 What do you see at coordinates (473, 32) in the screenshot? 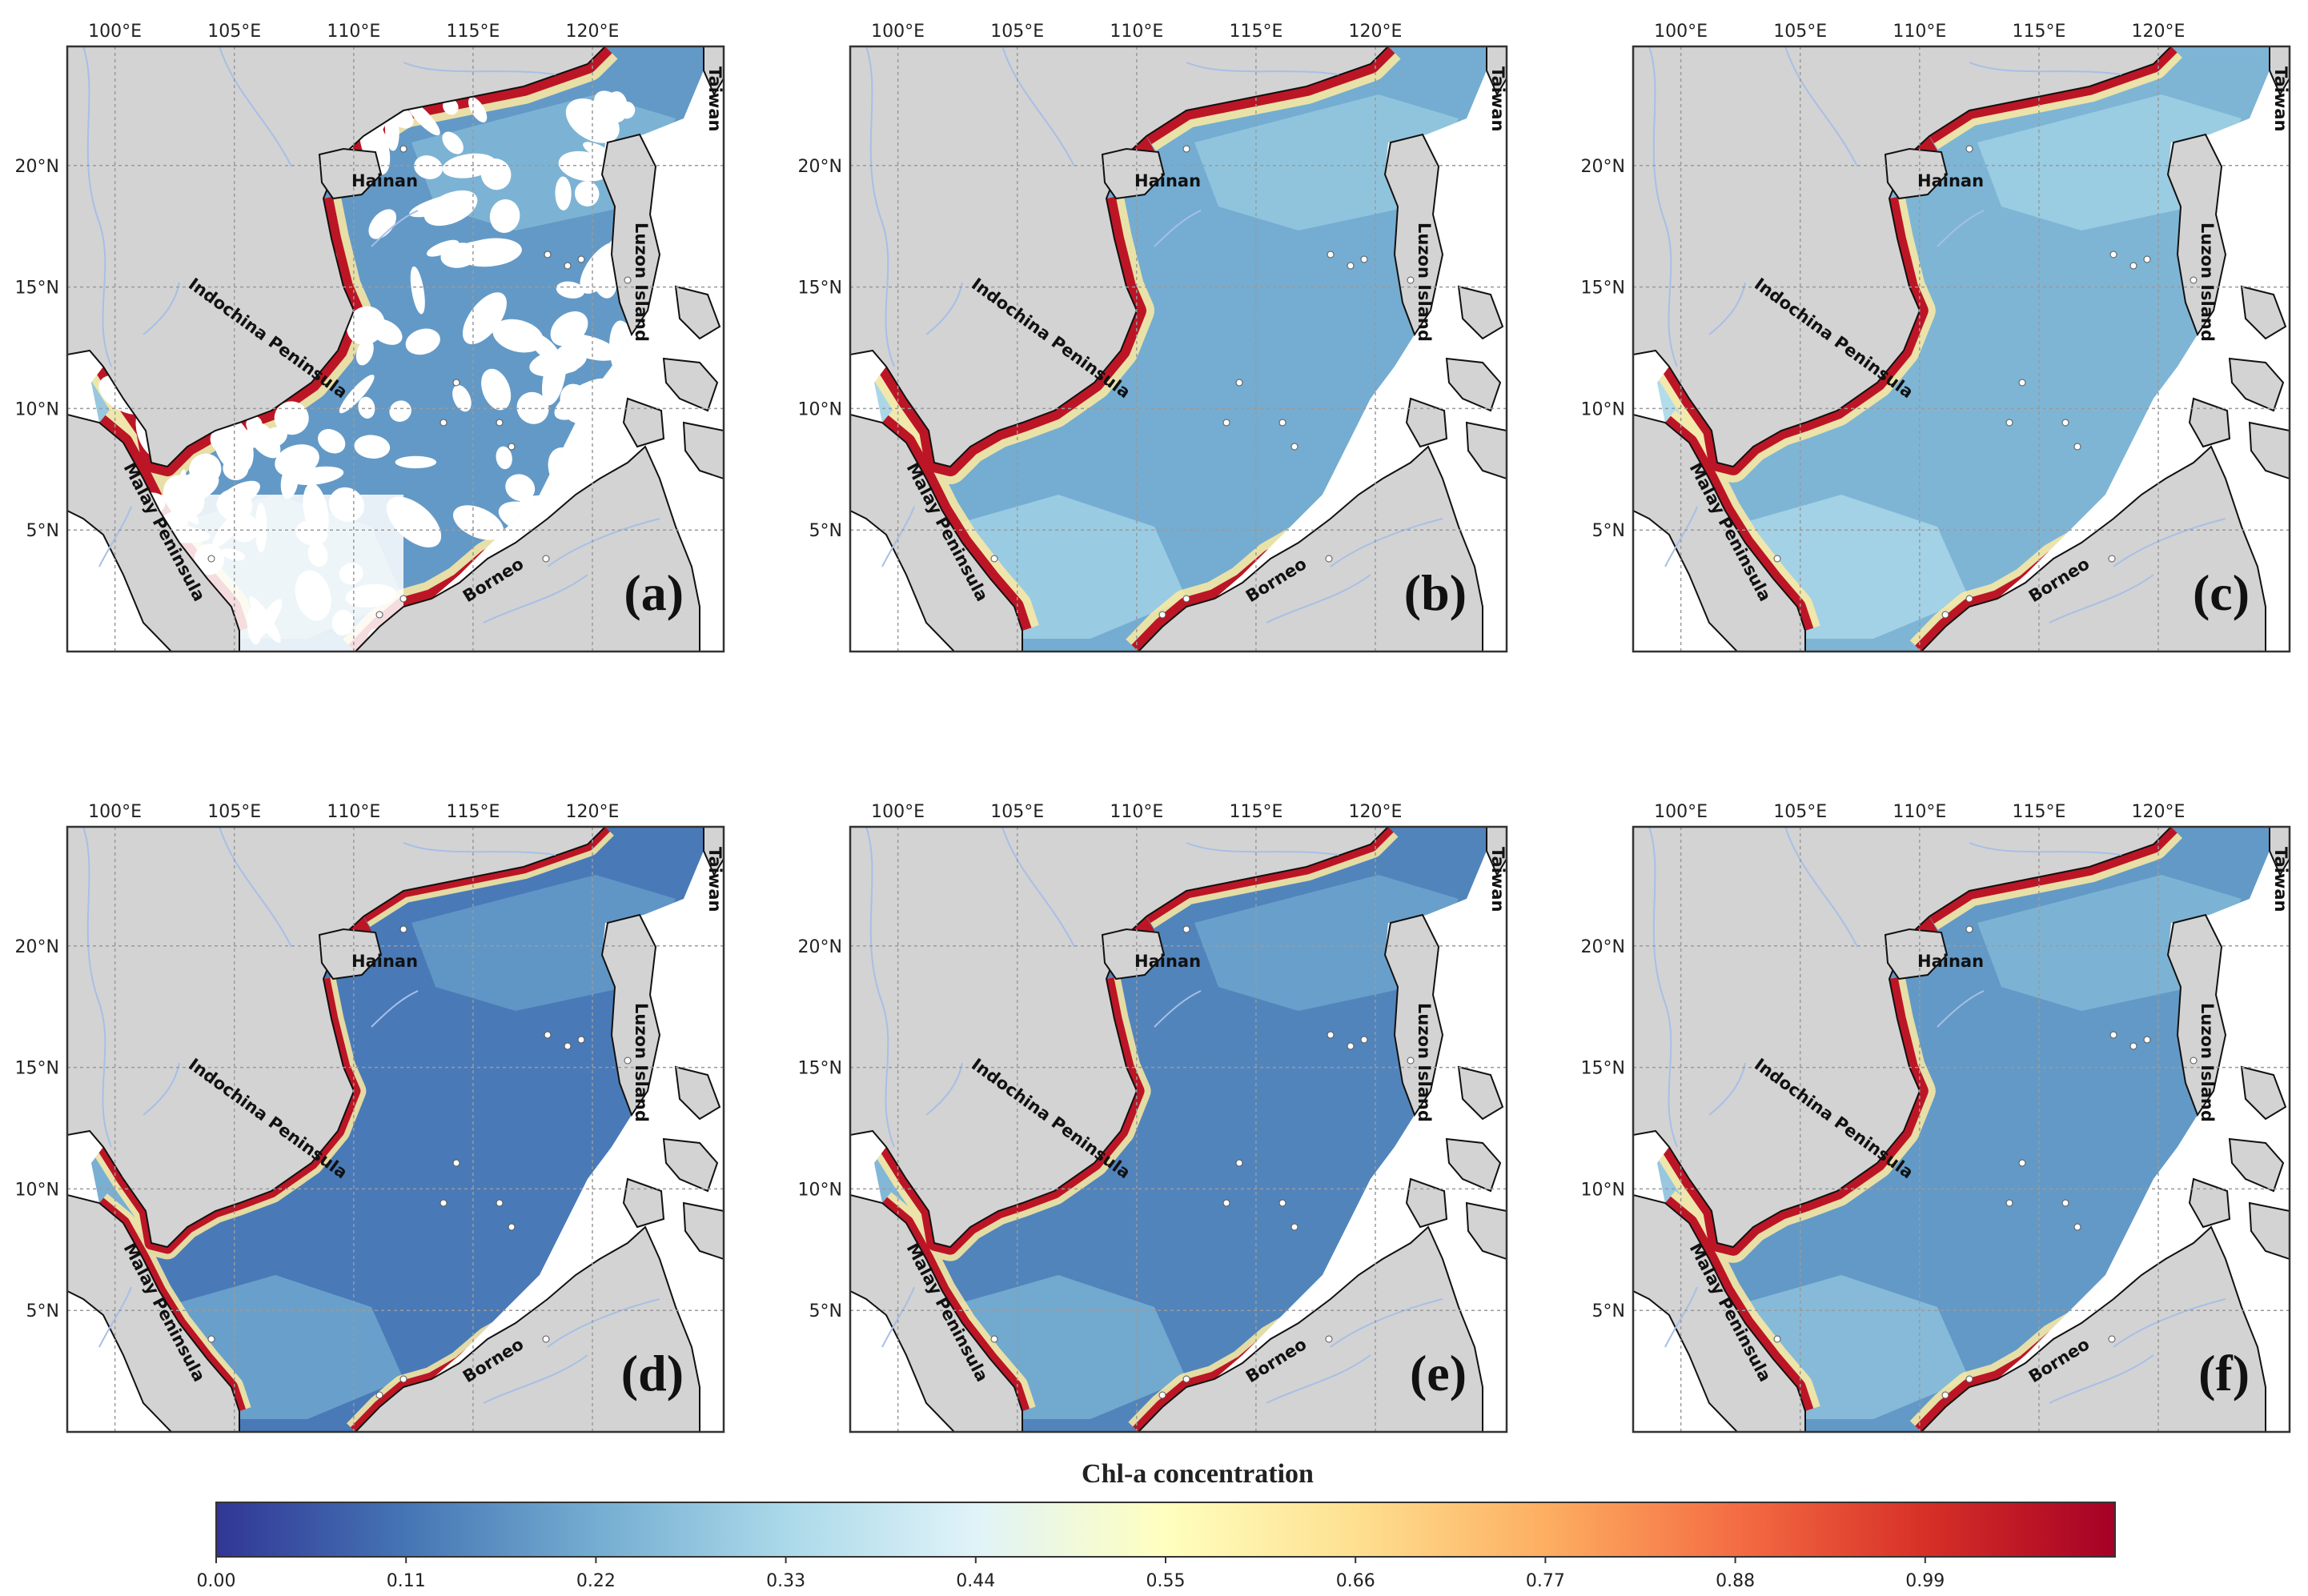
I see `lon-tick-label: 115°E` at bounding box center [473, 32].